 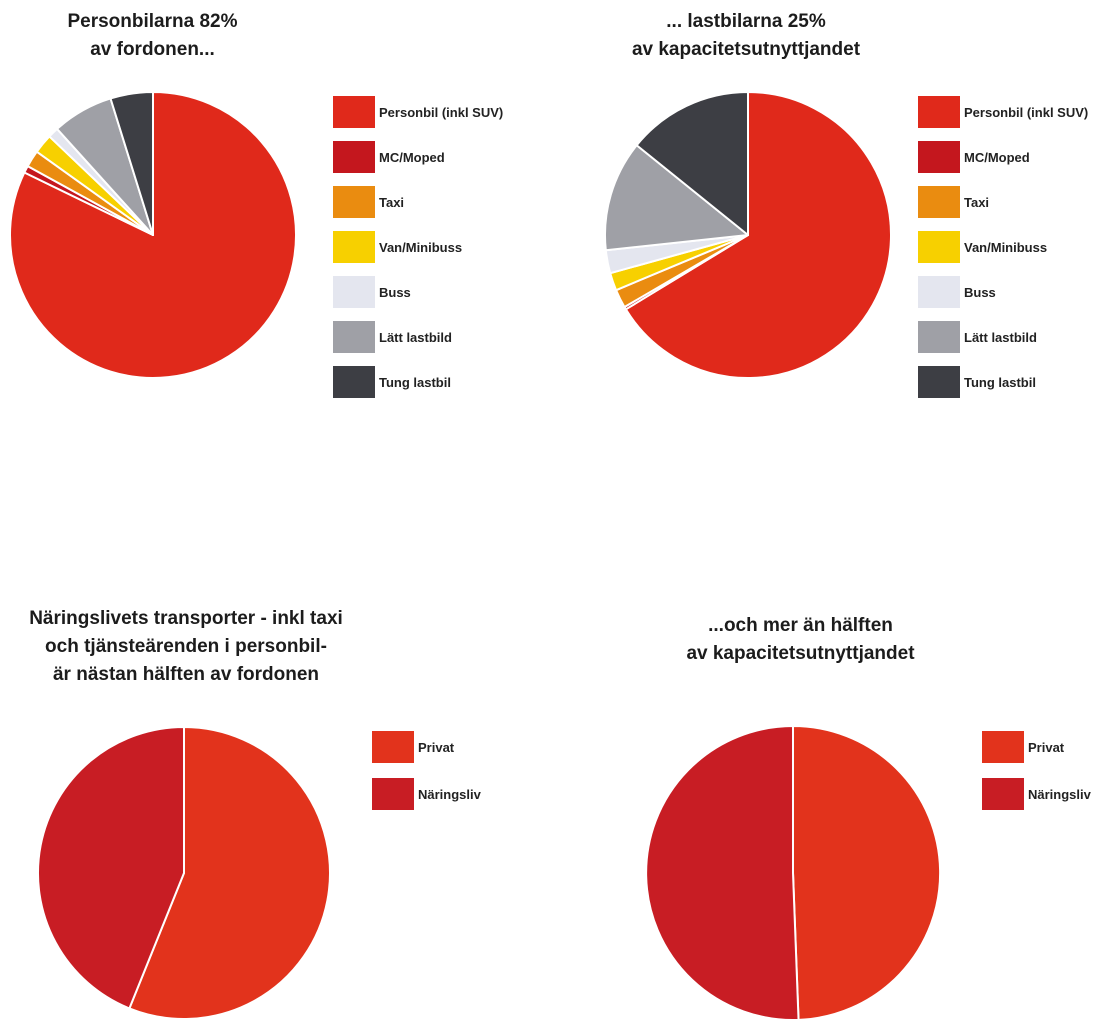 What do you see at coordinates (186, 674) in the screenshot?
I see `chart-3-title-line-3: är nästan hälften av fordonen` at bounding box center [186, 674].